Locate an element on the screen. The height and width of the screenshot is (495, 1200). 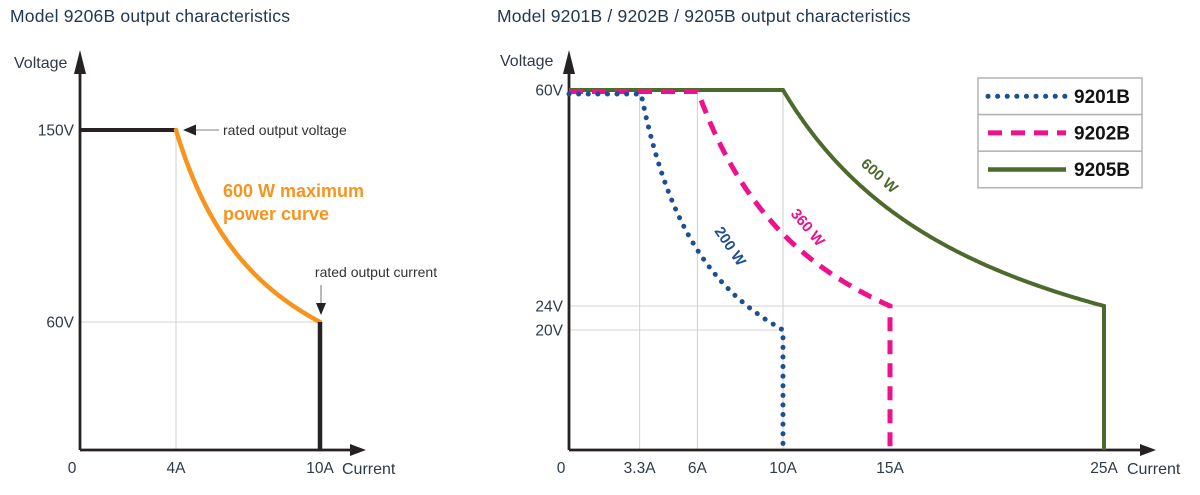
legend-label-9201b: 9201B is located at coordinates (1102, 97).